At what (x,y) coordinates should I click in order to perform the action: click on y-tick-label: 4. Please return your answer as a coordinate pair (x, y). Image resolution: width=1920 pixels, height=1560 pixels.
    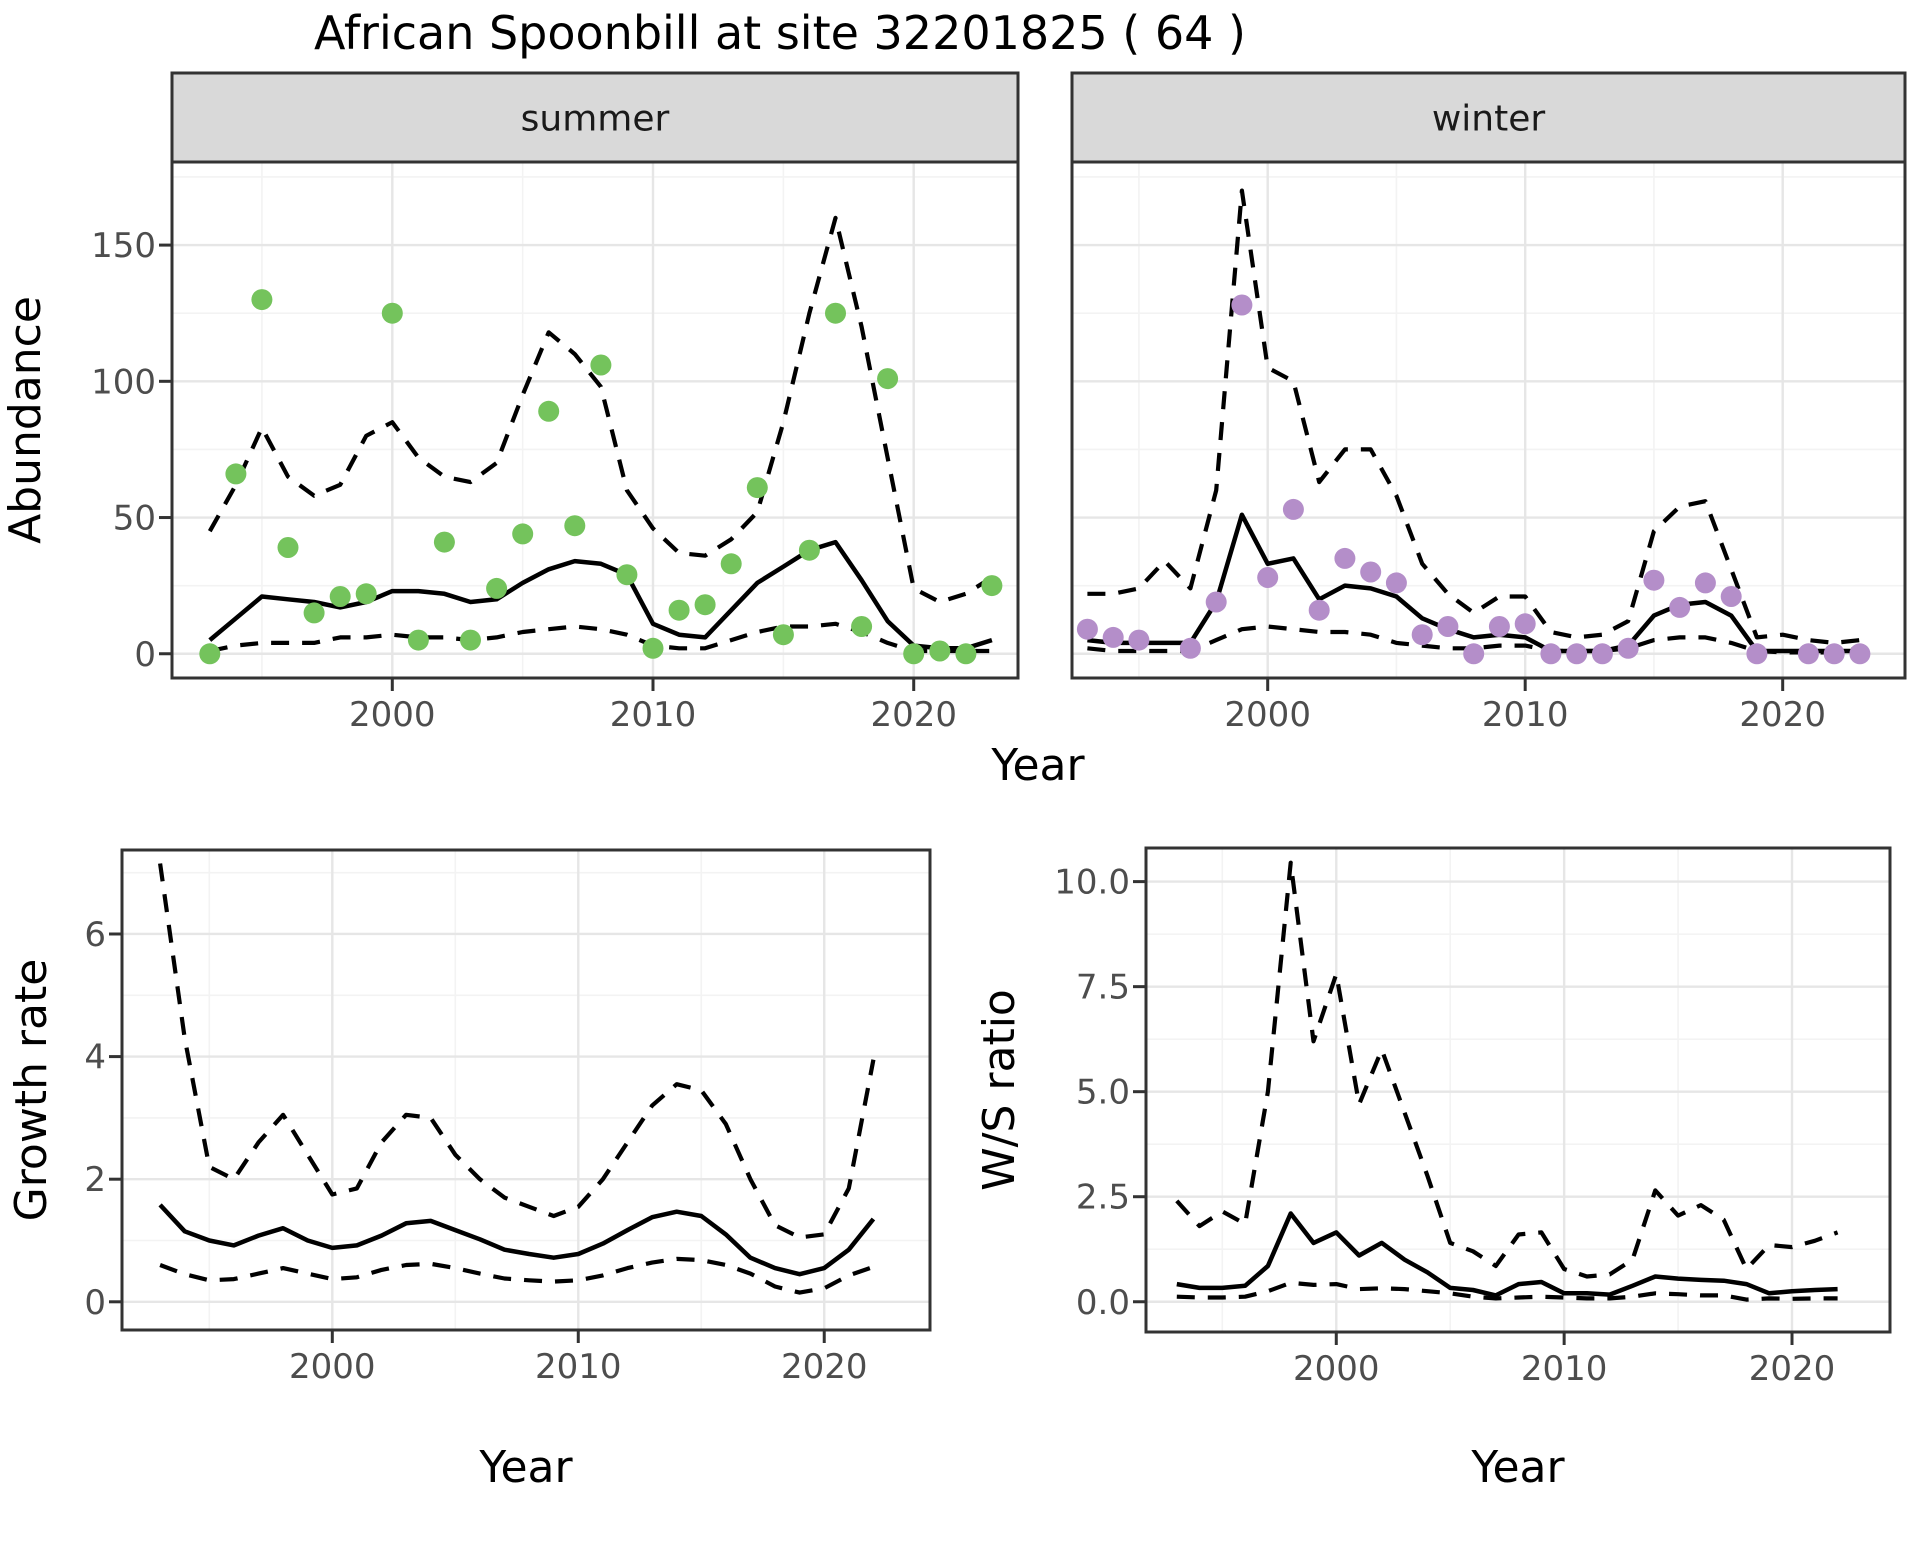
    Looking at the image, I should click on (95, 1058).